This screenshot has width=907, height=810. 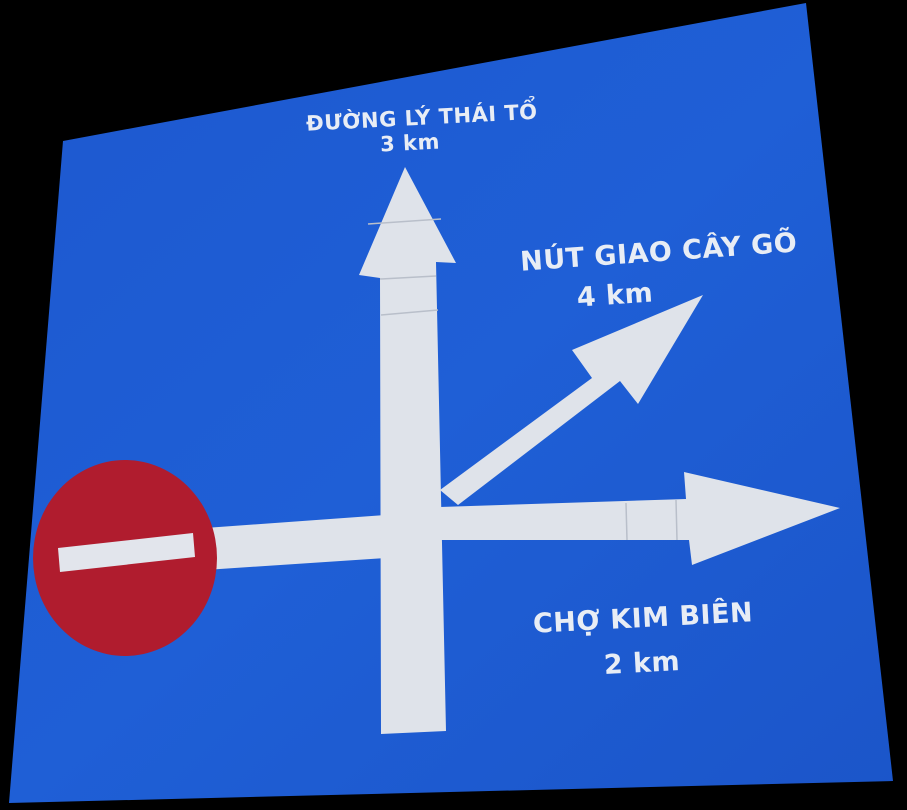 What do you see at coordinates (642, 663) in the screenshot?
I see `east-distance-label: 2 km` at bounding box center [642, 663].